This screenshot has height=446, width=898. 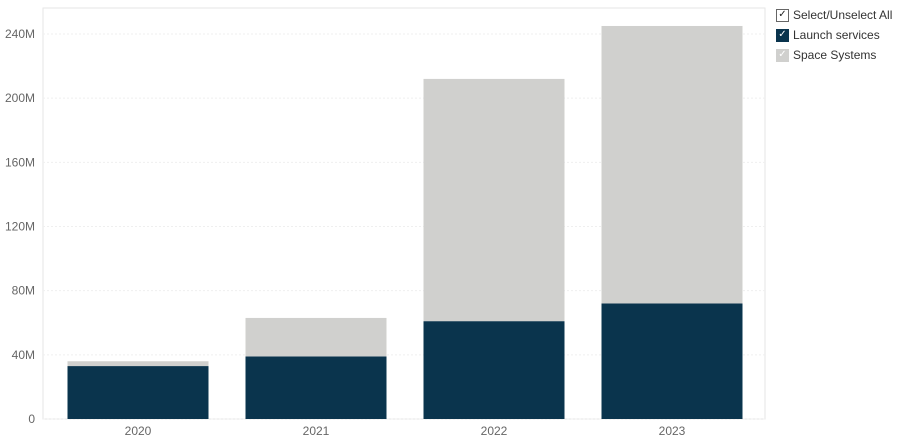 I want to click on y-tick-label: 80M, so click(x=23, y=291).